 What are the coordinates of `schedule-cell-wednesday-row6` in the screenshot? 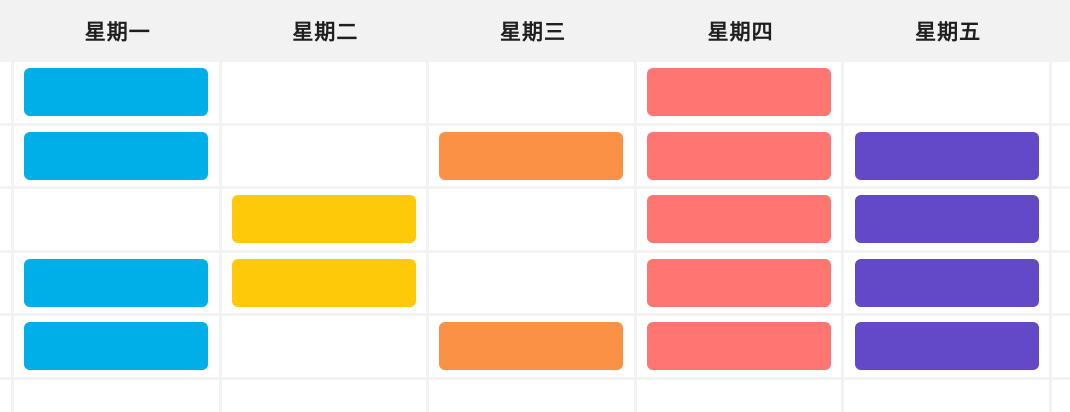 It's located at (533, 395).